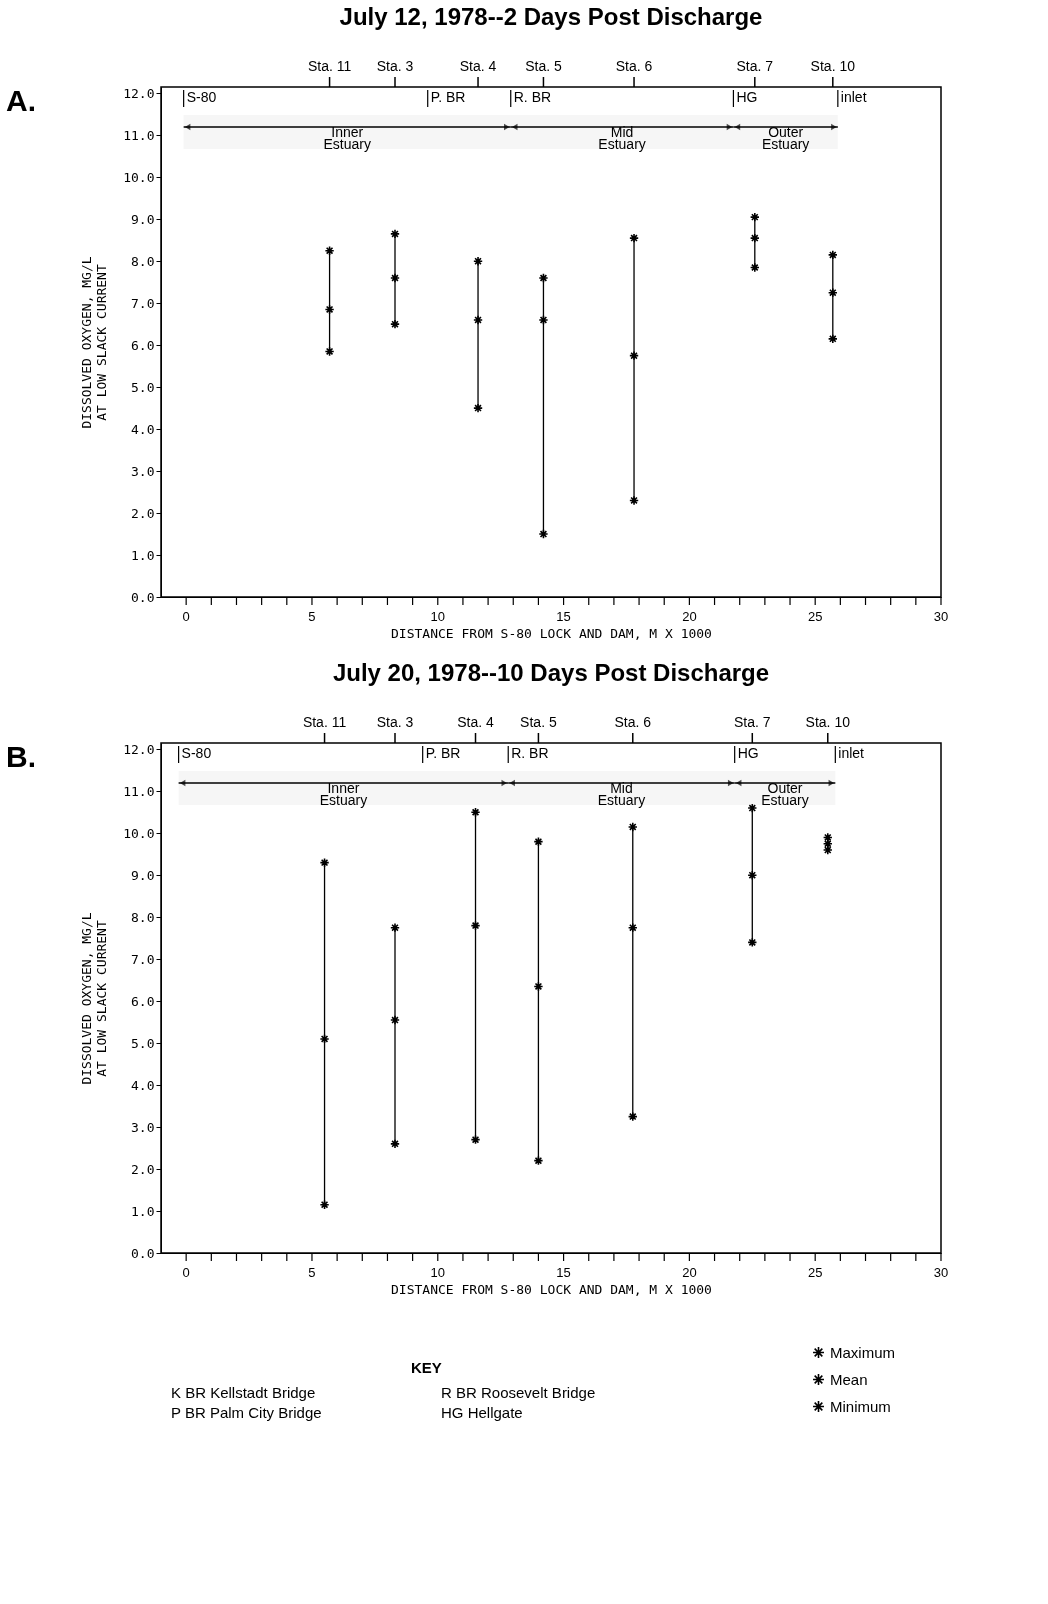 The width and height of the screenshot is (1048, 1604). Describe the element at coordinates (860, 1406) in the screenshot. I see `legend-label: Minimum` at that location.